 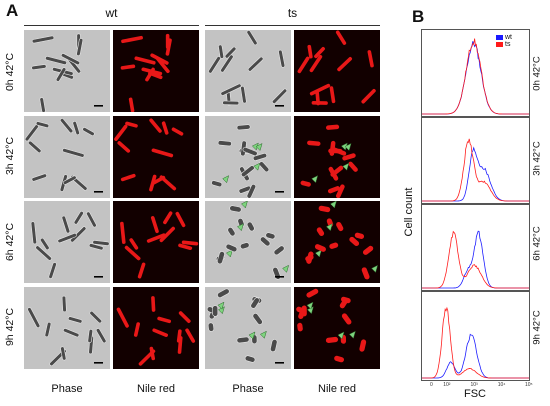 I want to click on x-tick-label: 10², so click(x=447, y=385).